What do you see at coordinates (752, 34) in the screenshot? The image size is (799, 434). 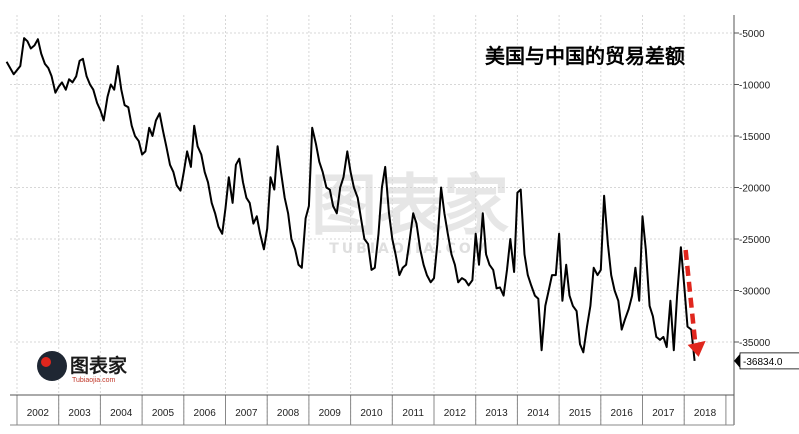 I see `y-tick-label: -5000` at bounding box center [752, 34].